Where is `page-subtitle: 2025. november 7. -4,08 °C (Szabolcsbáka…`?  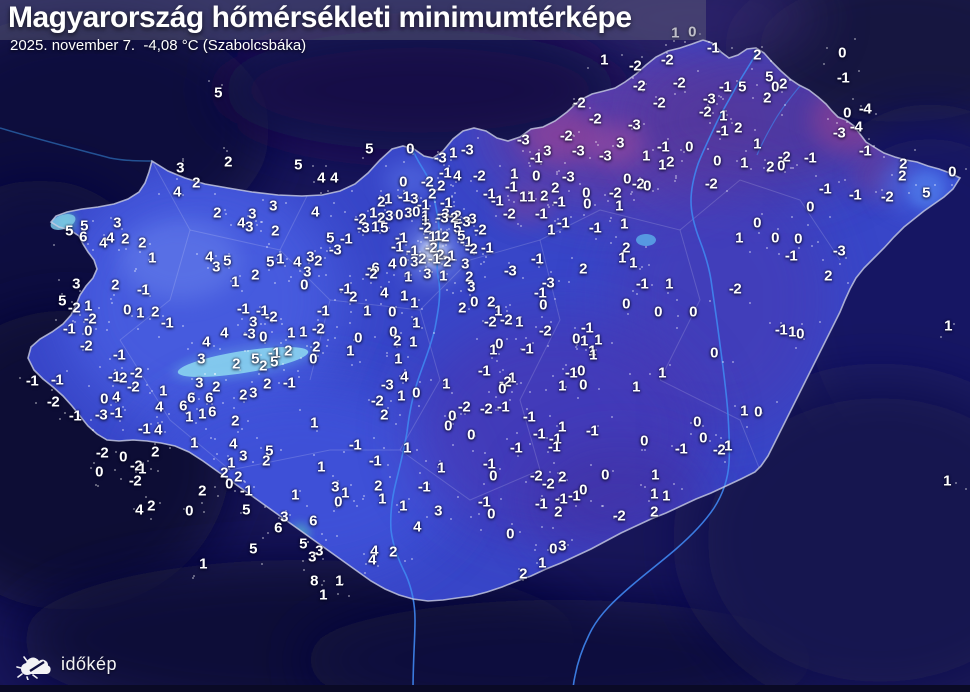
page-subtitle: 2025. november 7. -4,08 °C (Szabolcsbáka… is located at coordinates (158, 45).